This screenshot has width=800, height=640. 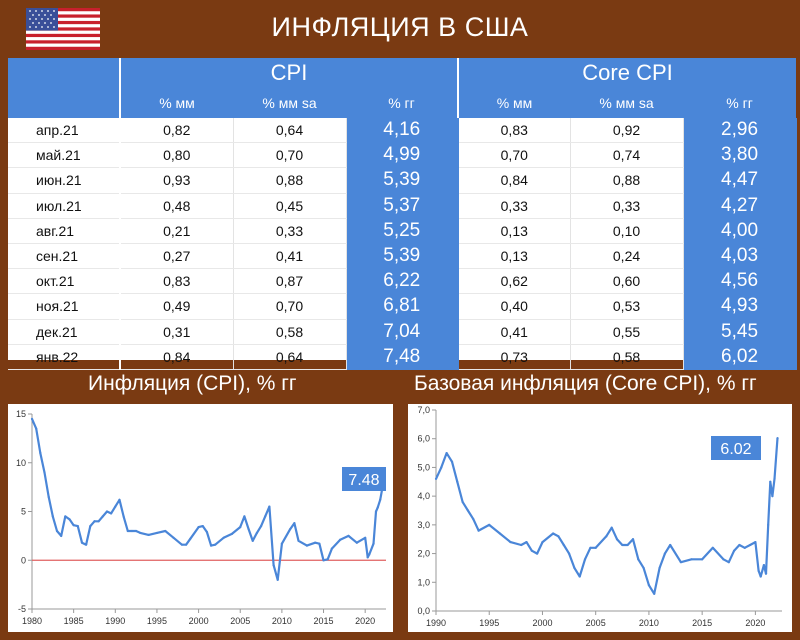 I want to click on x-tick-label: 1990, so click(x=436, y=623).